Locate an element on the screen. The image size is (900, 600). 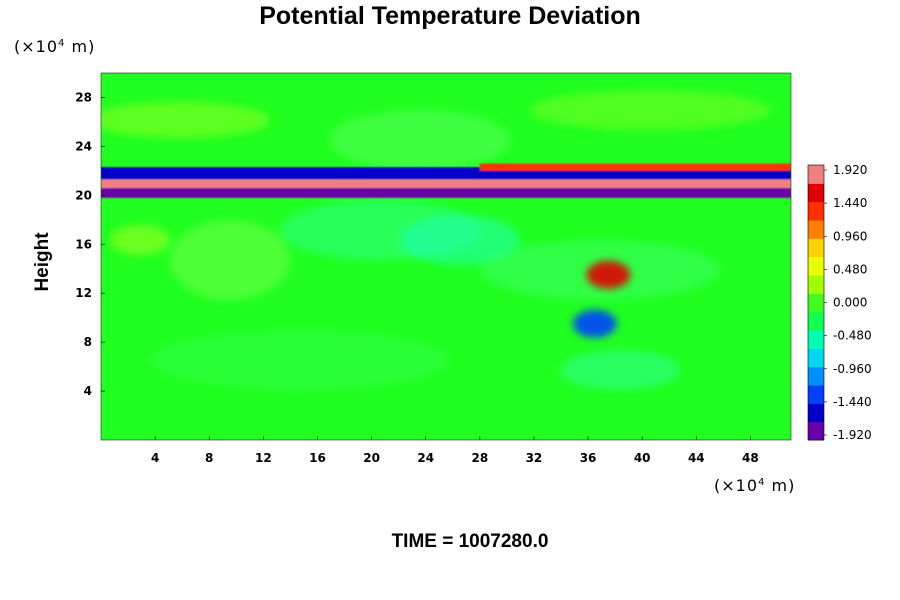
colorbar-tick-label: 1.920 is located at coordinates (850, 170).